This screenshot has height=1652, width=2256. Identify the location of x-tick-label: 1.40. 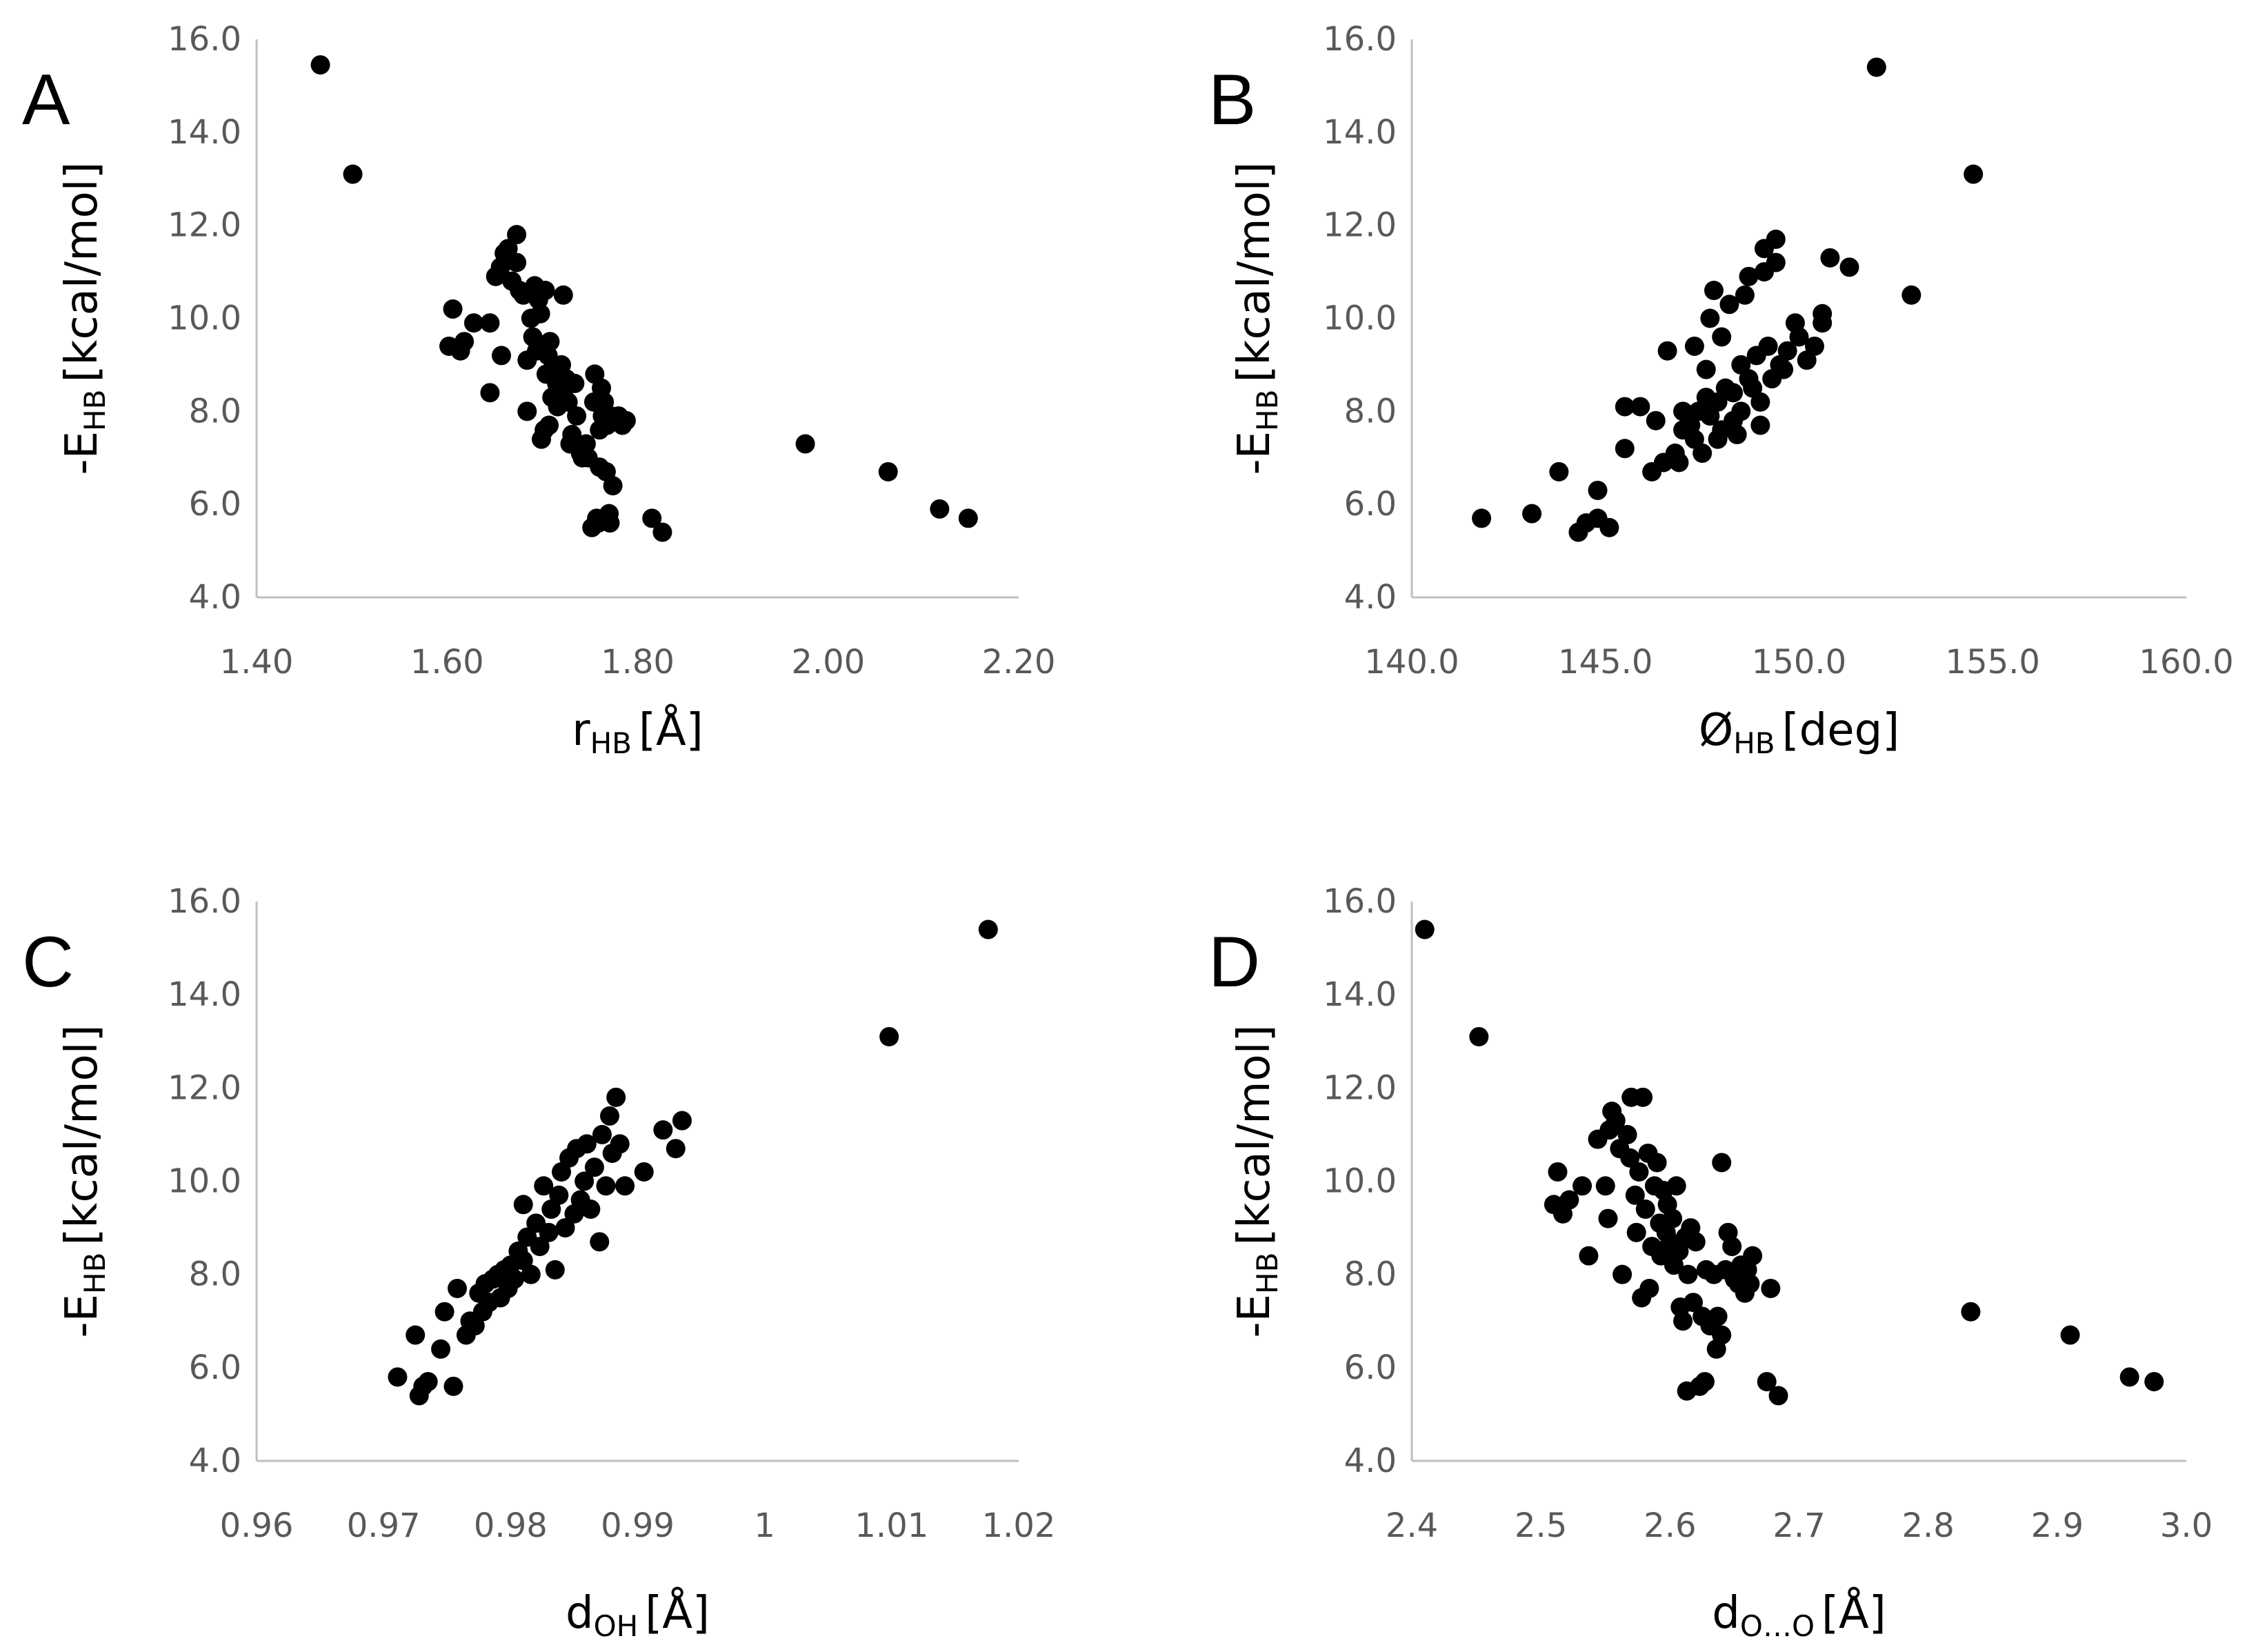
(257, 662).